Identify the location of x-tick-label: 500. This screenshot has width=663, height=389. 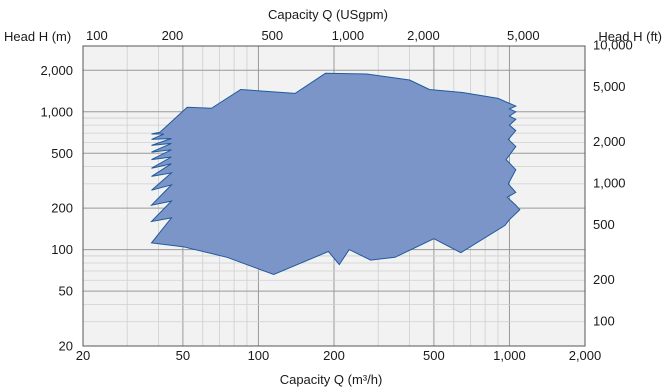
(434, 355).